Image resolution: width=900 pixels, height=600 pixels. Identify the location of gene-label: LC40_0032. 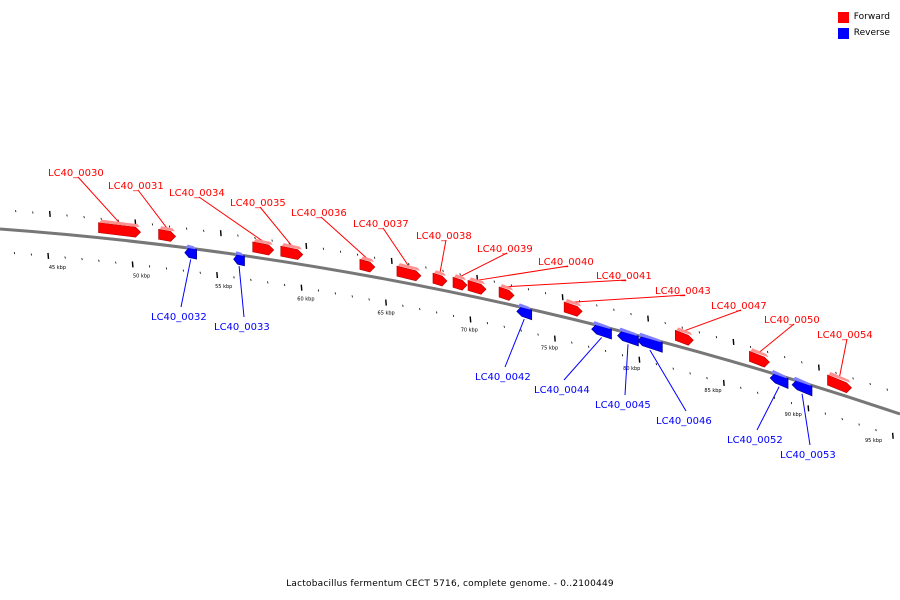
(179, 317).